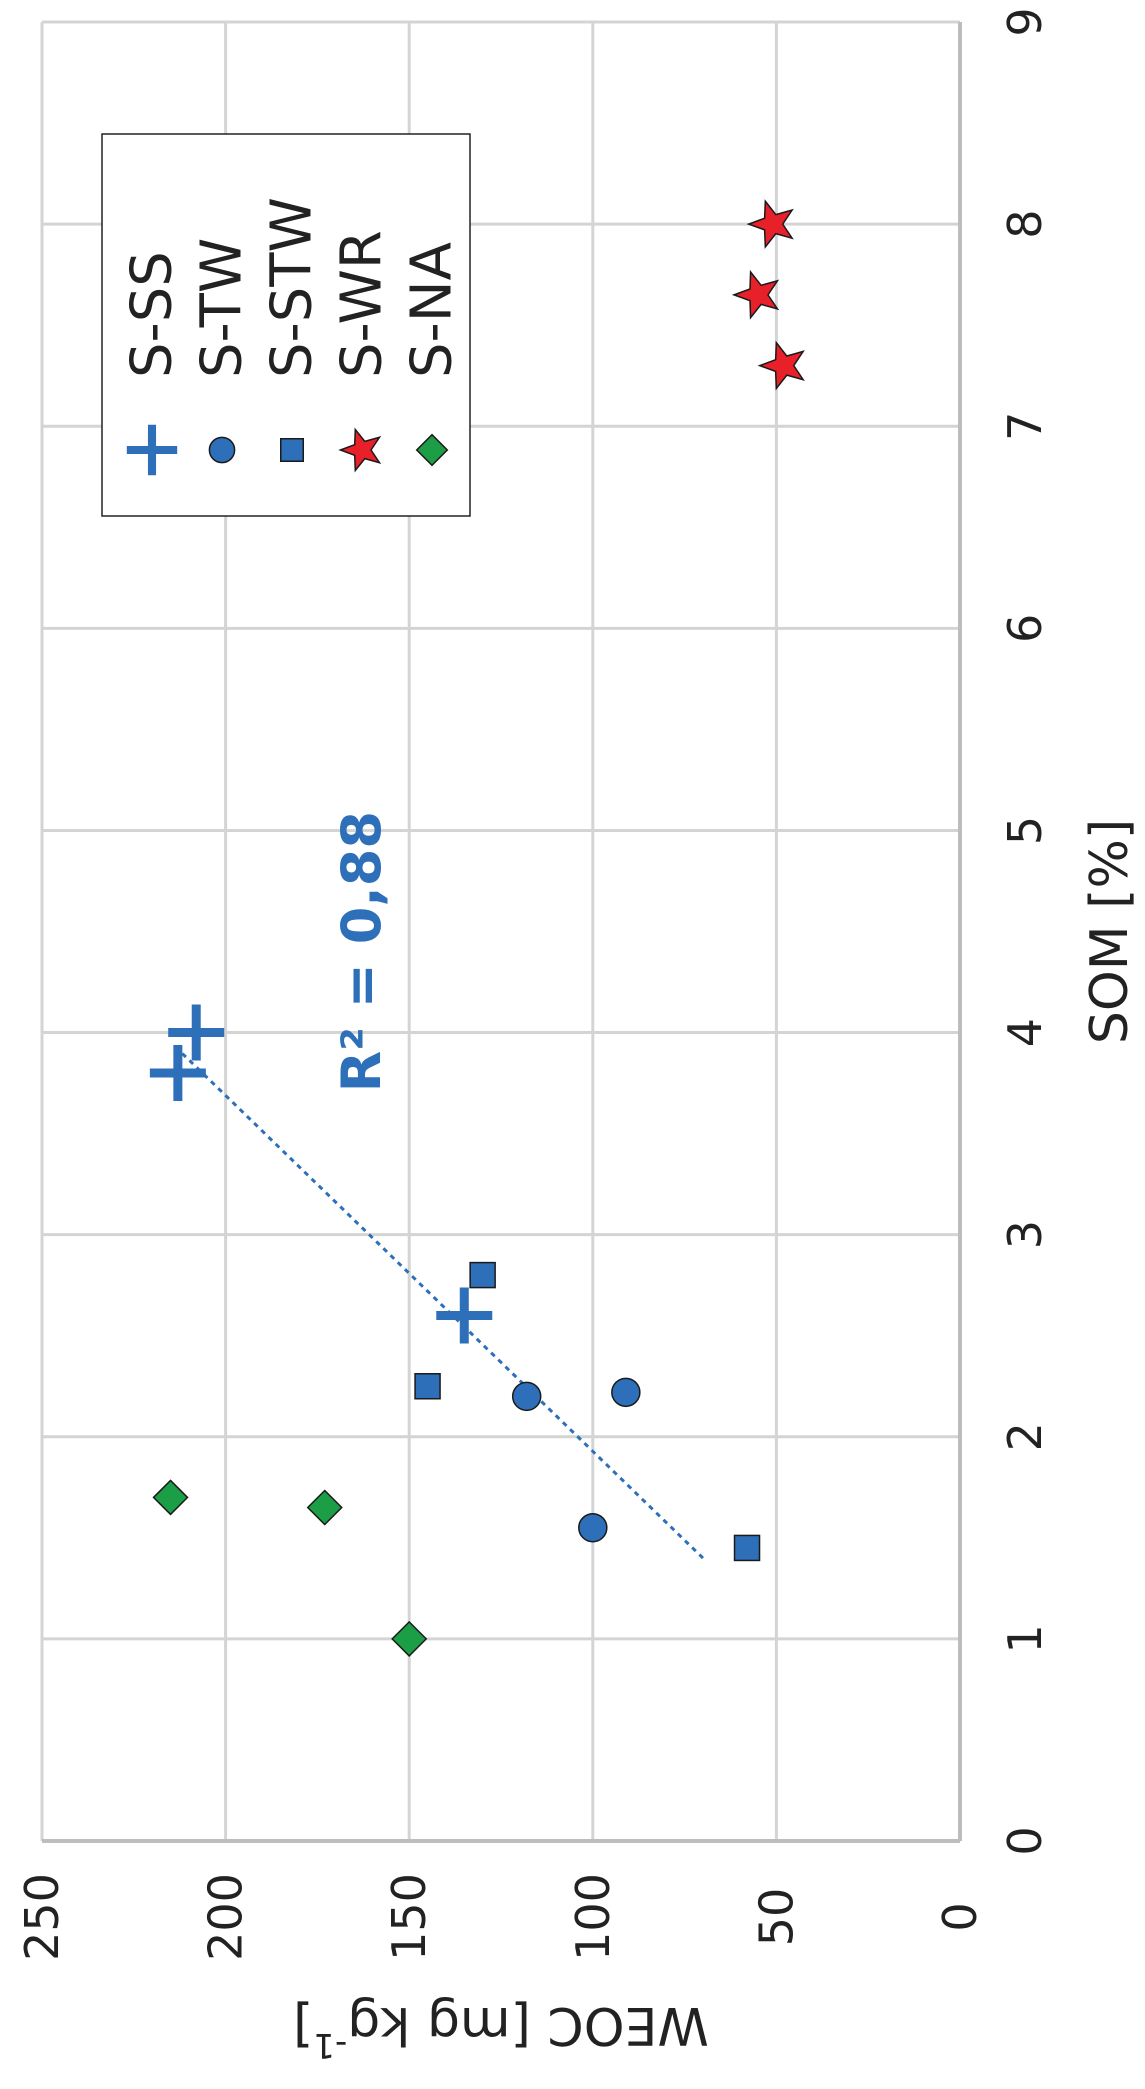  What do you see at coordinates (360, 450) in the screenshot?
I see `legend-marker-s-wr` at bounding box center [360, 450].